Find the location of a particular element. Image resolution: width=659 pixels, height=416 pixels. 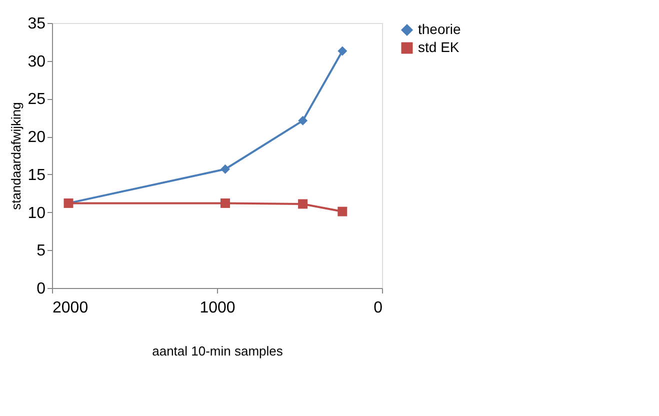

x-tick-label: 0 is located at coordinates (378, 308).